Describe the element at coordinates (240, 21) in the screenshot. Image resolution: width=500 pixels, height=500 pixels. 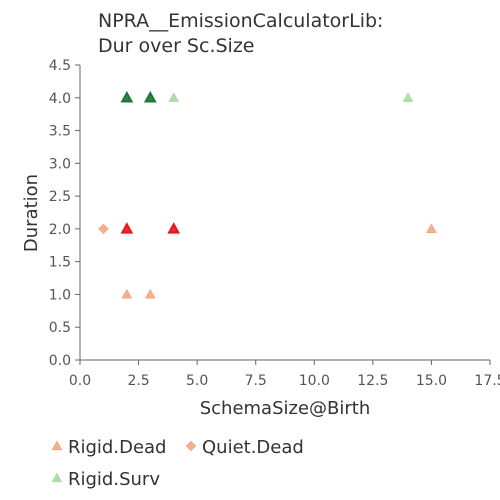
I see `chart-title-line-1: NPRA__EmissionCalculatorLib:` at that location.